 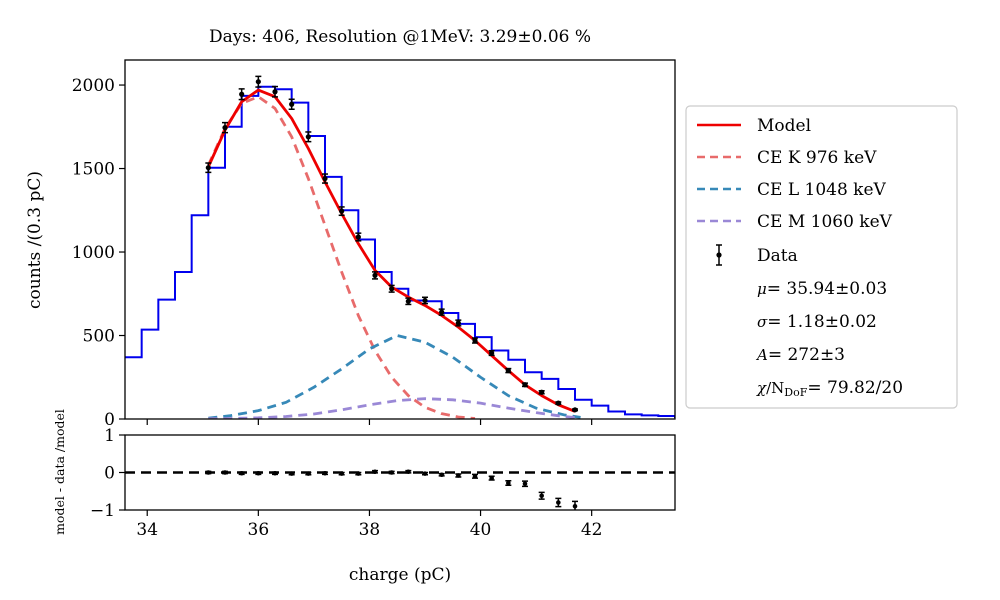 What do you see at coordinates (99, 337) in the screenshot?
I see `main-y-tick-label: 500` at bounding box center [99, 337].